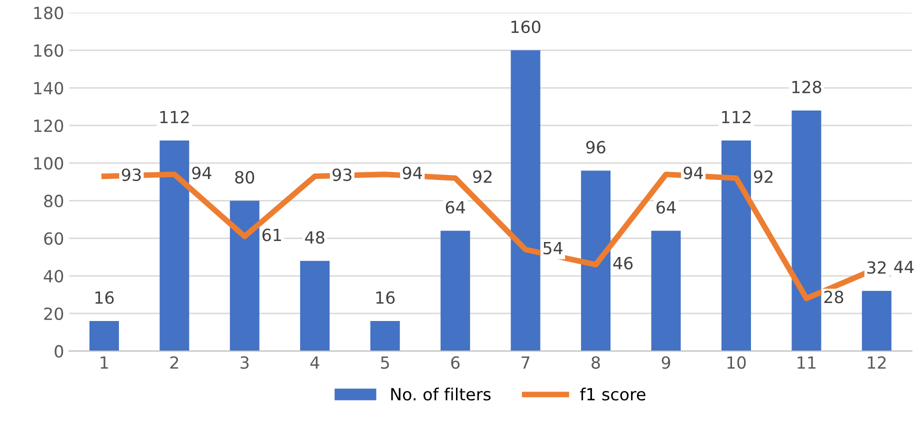 The image size is (921, 423). What do you see at coordinates (314, 237) in the screenshot?
I see `data-label: 48` at bounding box center [314, 237].